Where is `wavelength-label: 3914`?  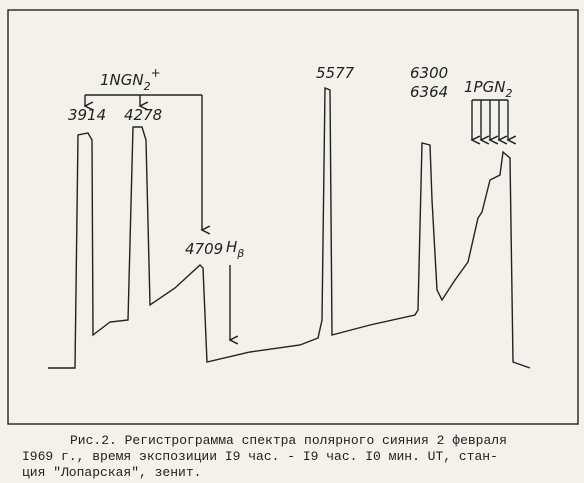
wavelength-label: 3914 is located at coordinates (87, 115).